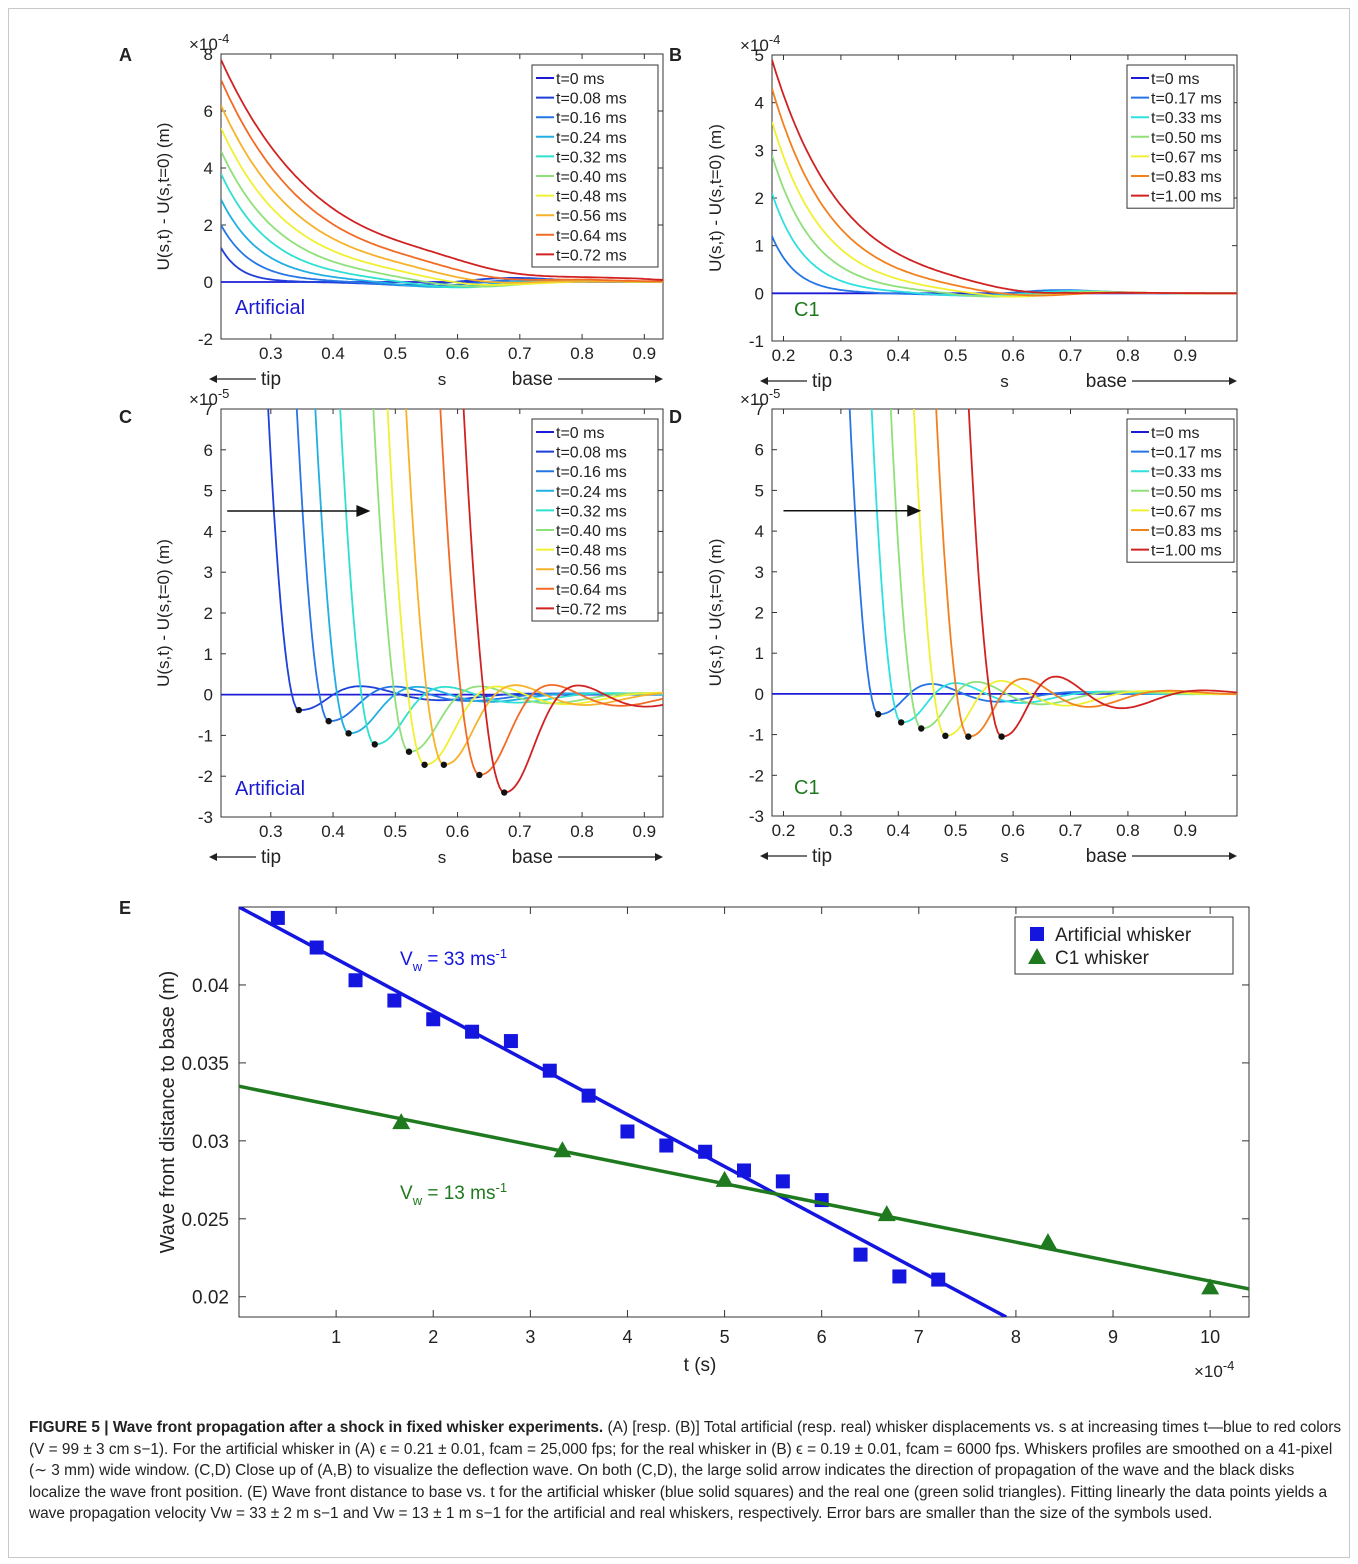  What do you see at coordinates (1210, 1337) in the screenshot?
I see `x-tick-label: 10` at bounding box center [1210, 1337].